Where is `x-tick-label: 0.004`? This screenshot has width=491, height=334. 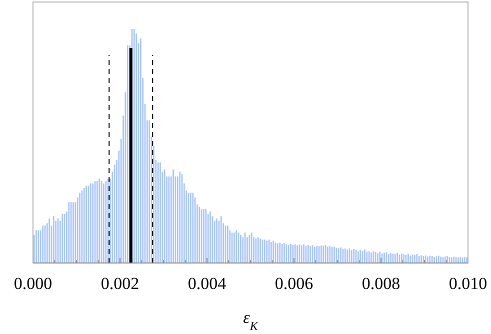
x-tick-label: 0.004 is located at coordinates (207, 283).